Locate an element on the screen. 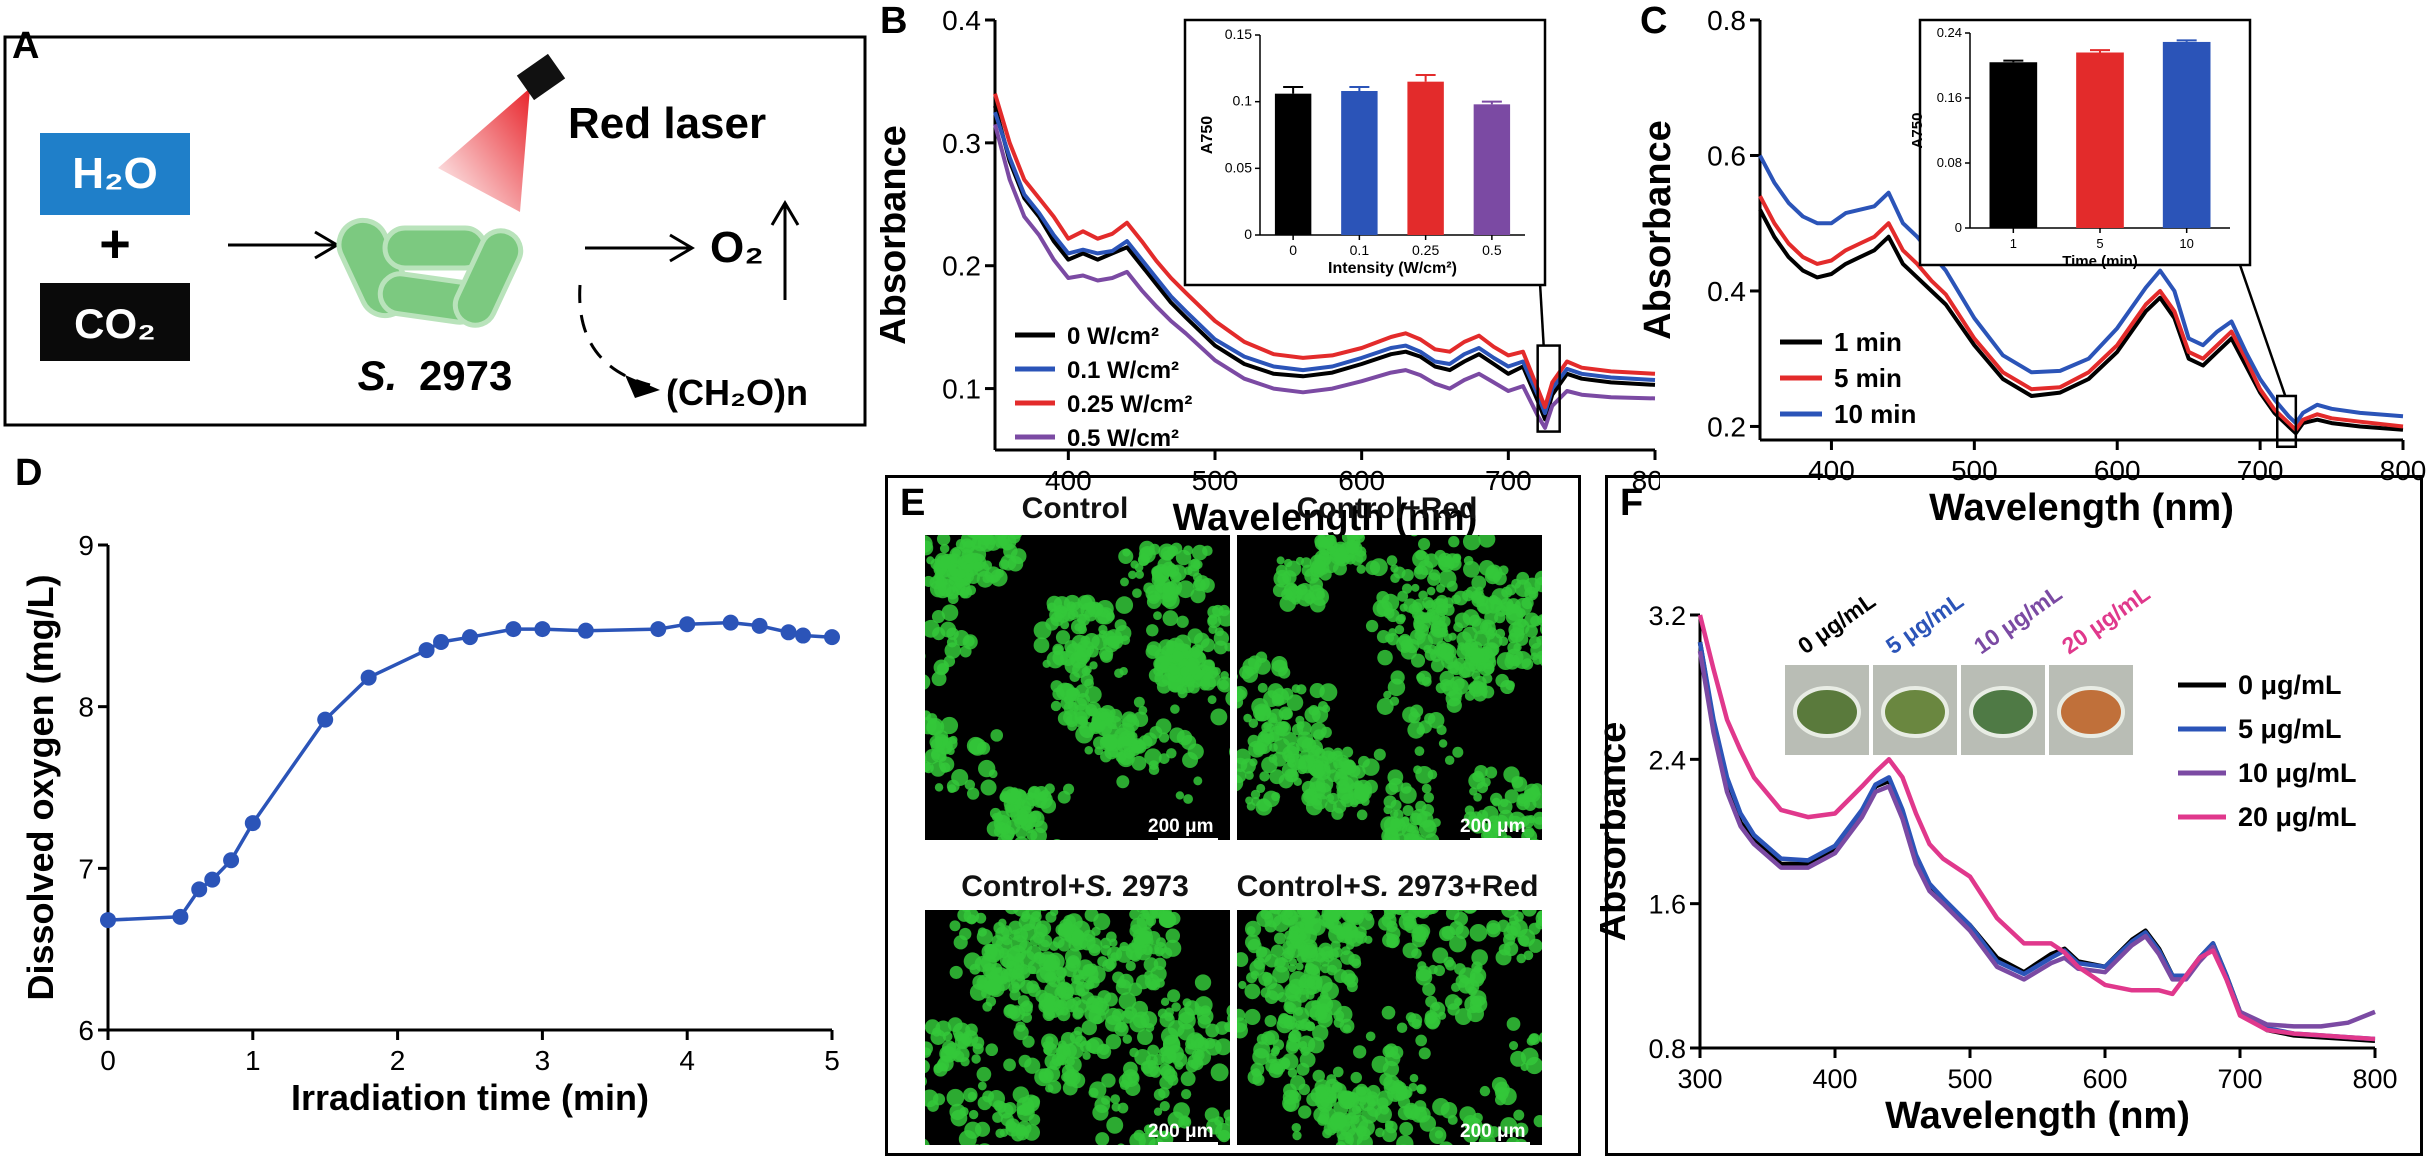 The width and height of the screenshot is (2435, 1166). panel-a-letter: A is located at coordinates (25, 46).